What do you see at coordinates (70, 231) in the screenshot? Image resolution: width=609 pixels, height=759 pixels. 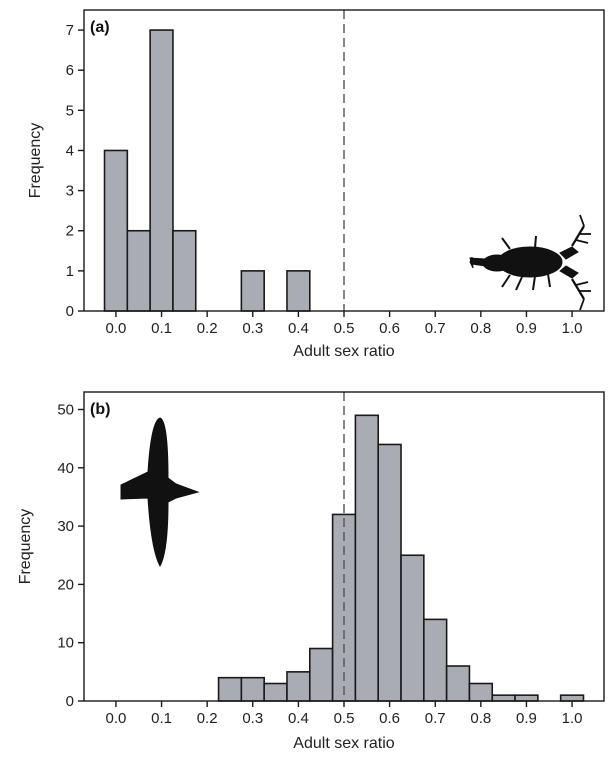 I see `y-tick-label: 2` at bounding box center [70, 231].